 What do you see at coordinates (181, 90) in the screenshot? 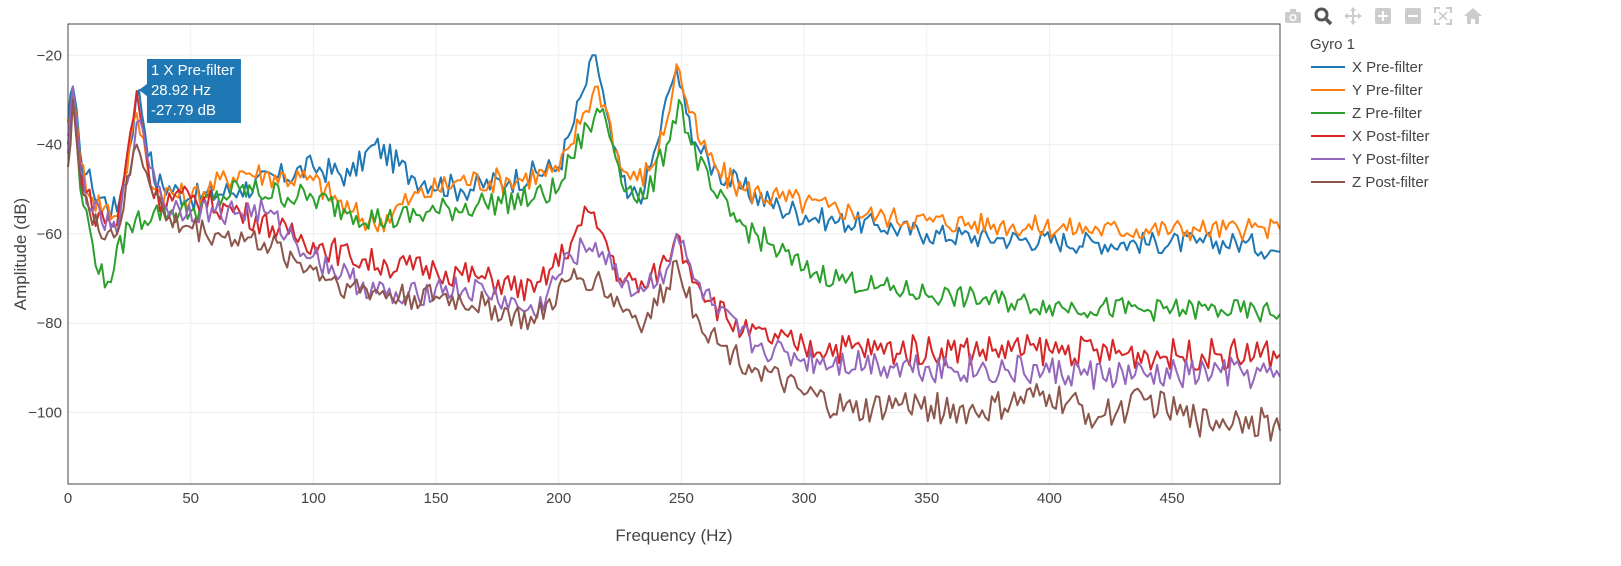
I see `hover-frequency-label: 28.92 Hz` at bounding box center [181, 90].